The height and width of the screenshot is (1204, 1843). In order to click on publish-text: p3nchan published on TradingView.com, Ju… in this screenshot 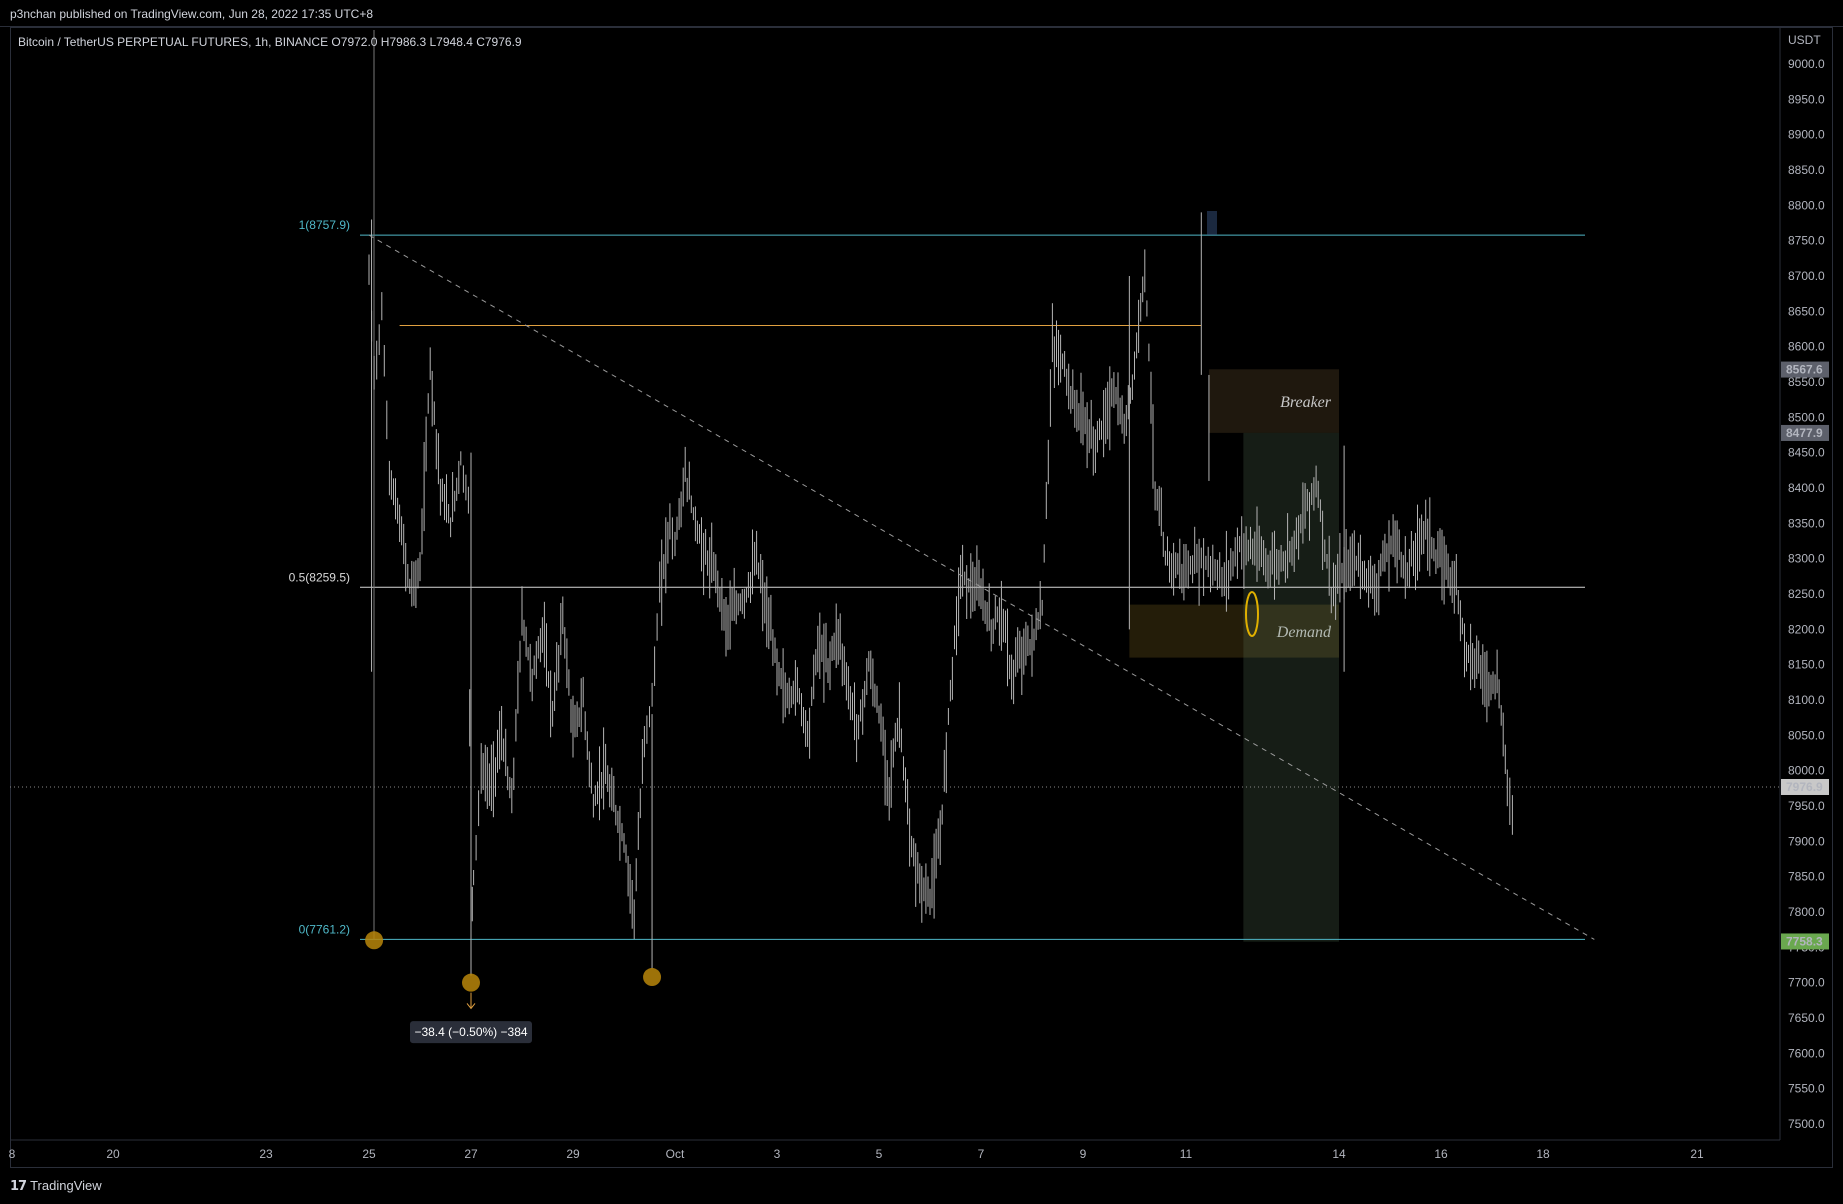, I will do `click(192, 14)`.